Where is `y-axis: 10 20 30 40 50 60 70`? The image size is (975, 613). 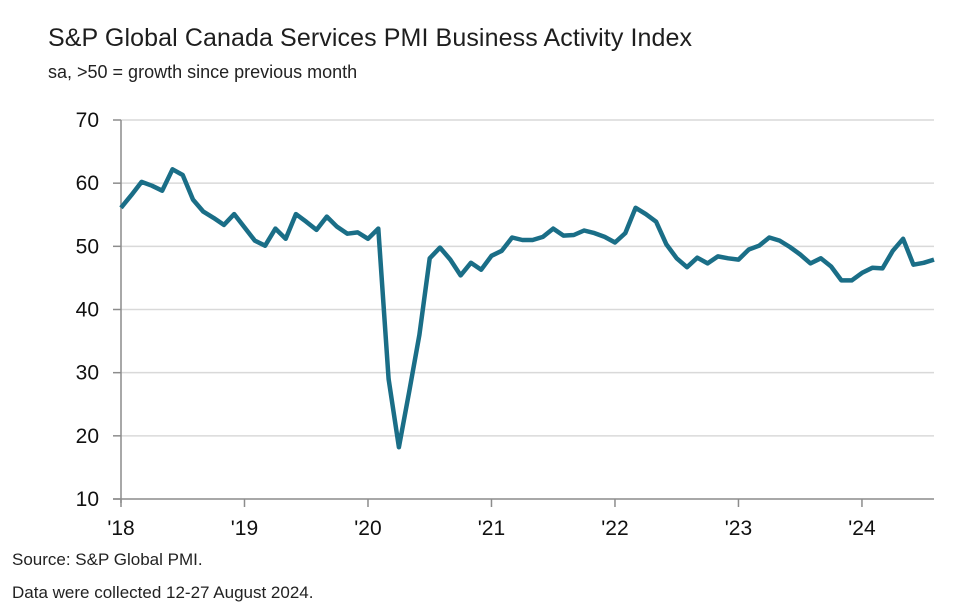
y-axis: 10 20 30 40 50 60 70 is located at coordinates (99, 310).